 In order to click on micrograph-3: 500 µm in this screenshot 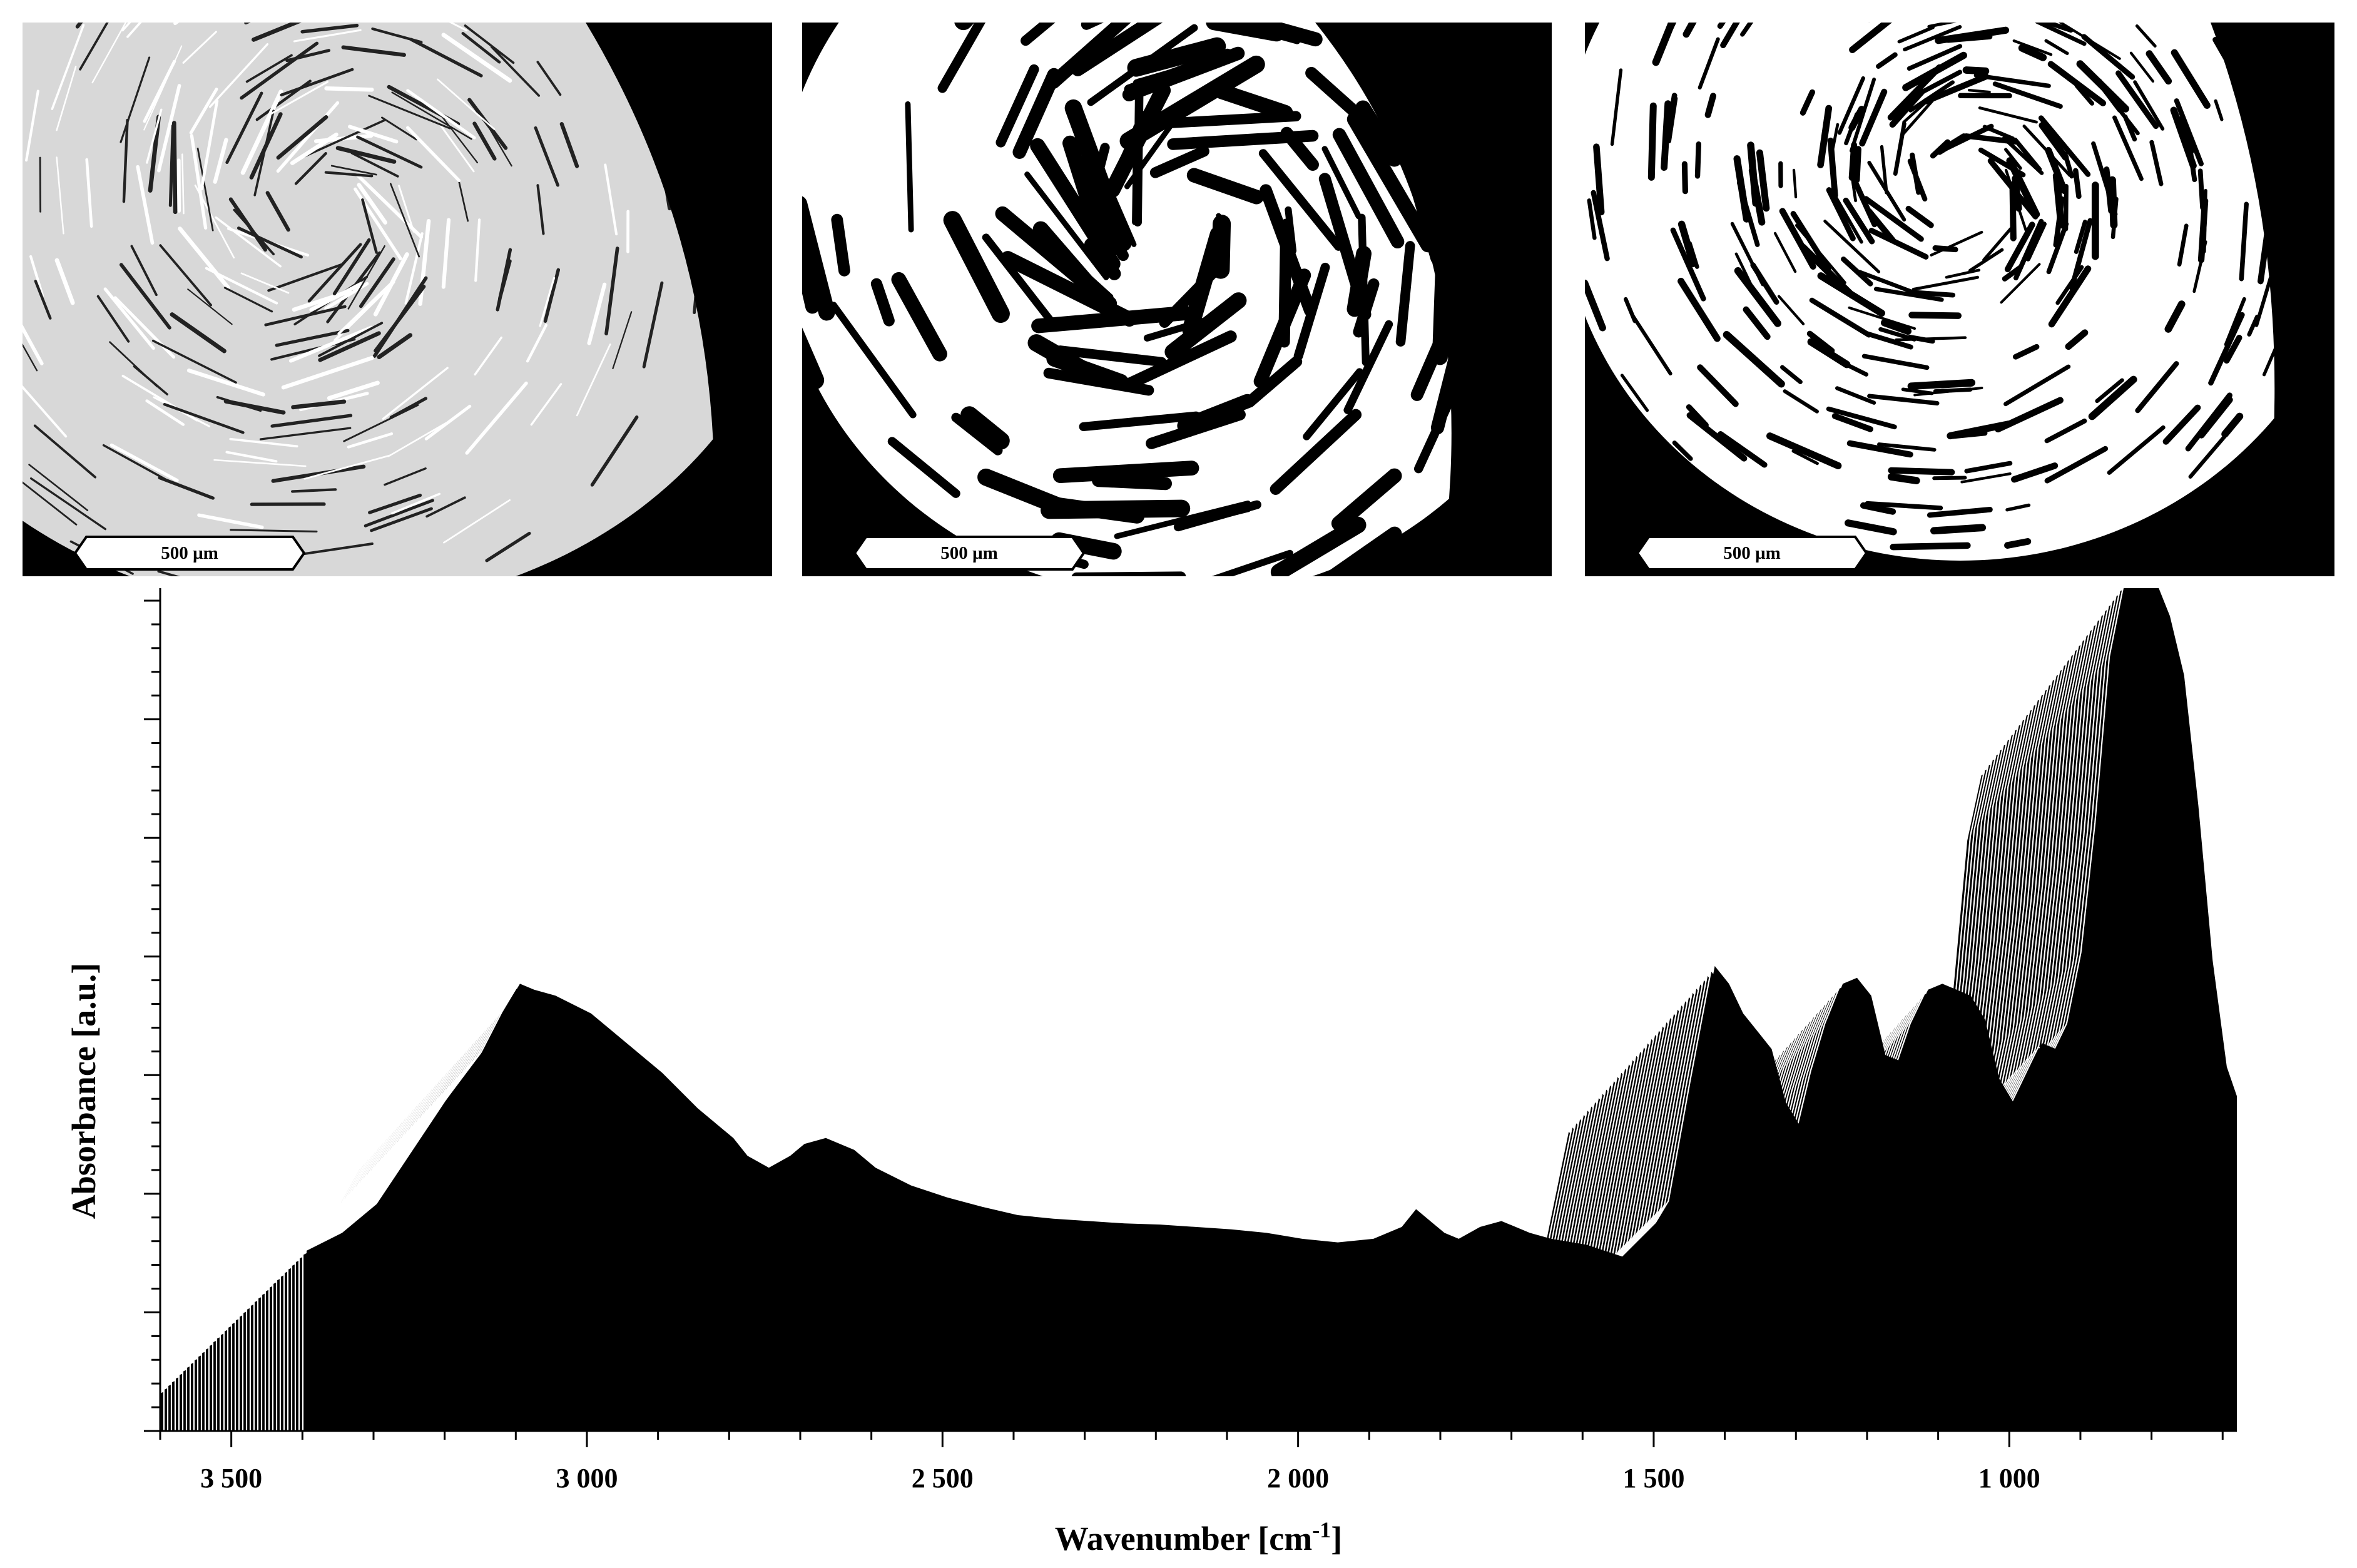, I will do `click(1959, 299)`.